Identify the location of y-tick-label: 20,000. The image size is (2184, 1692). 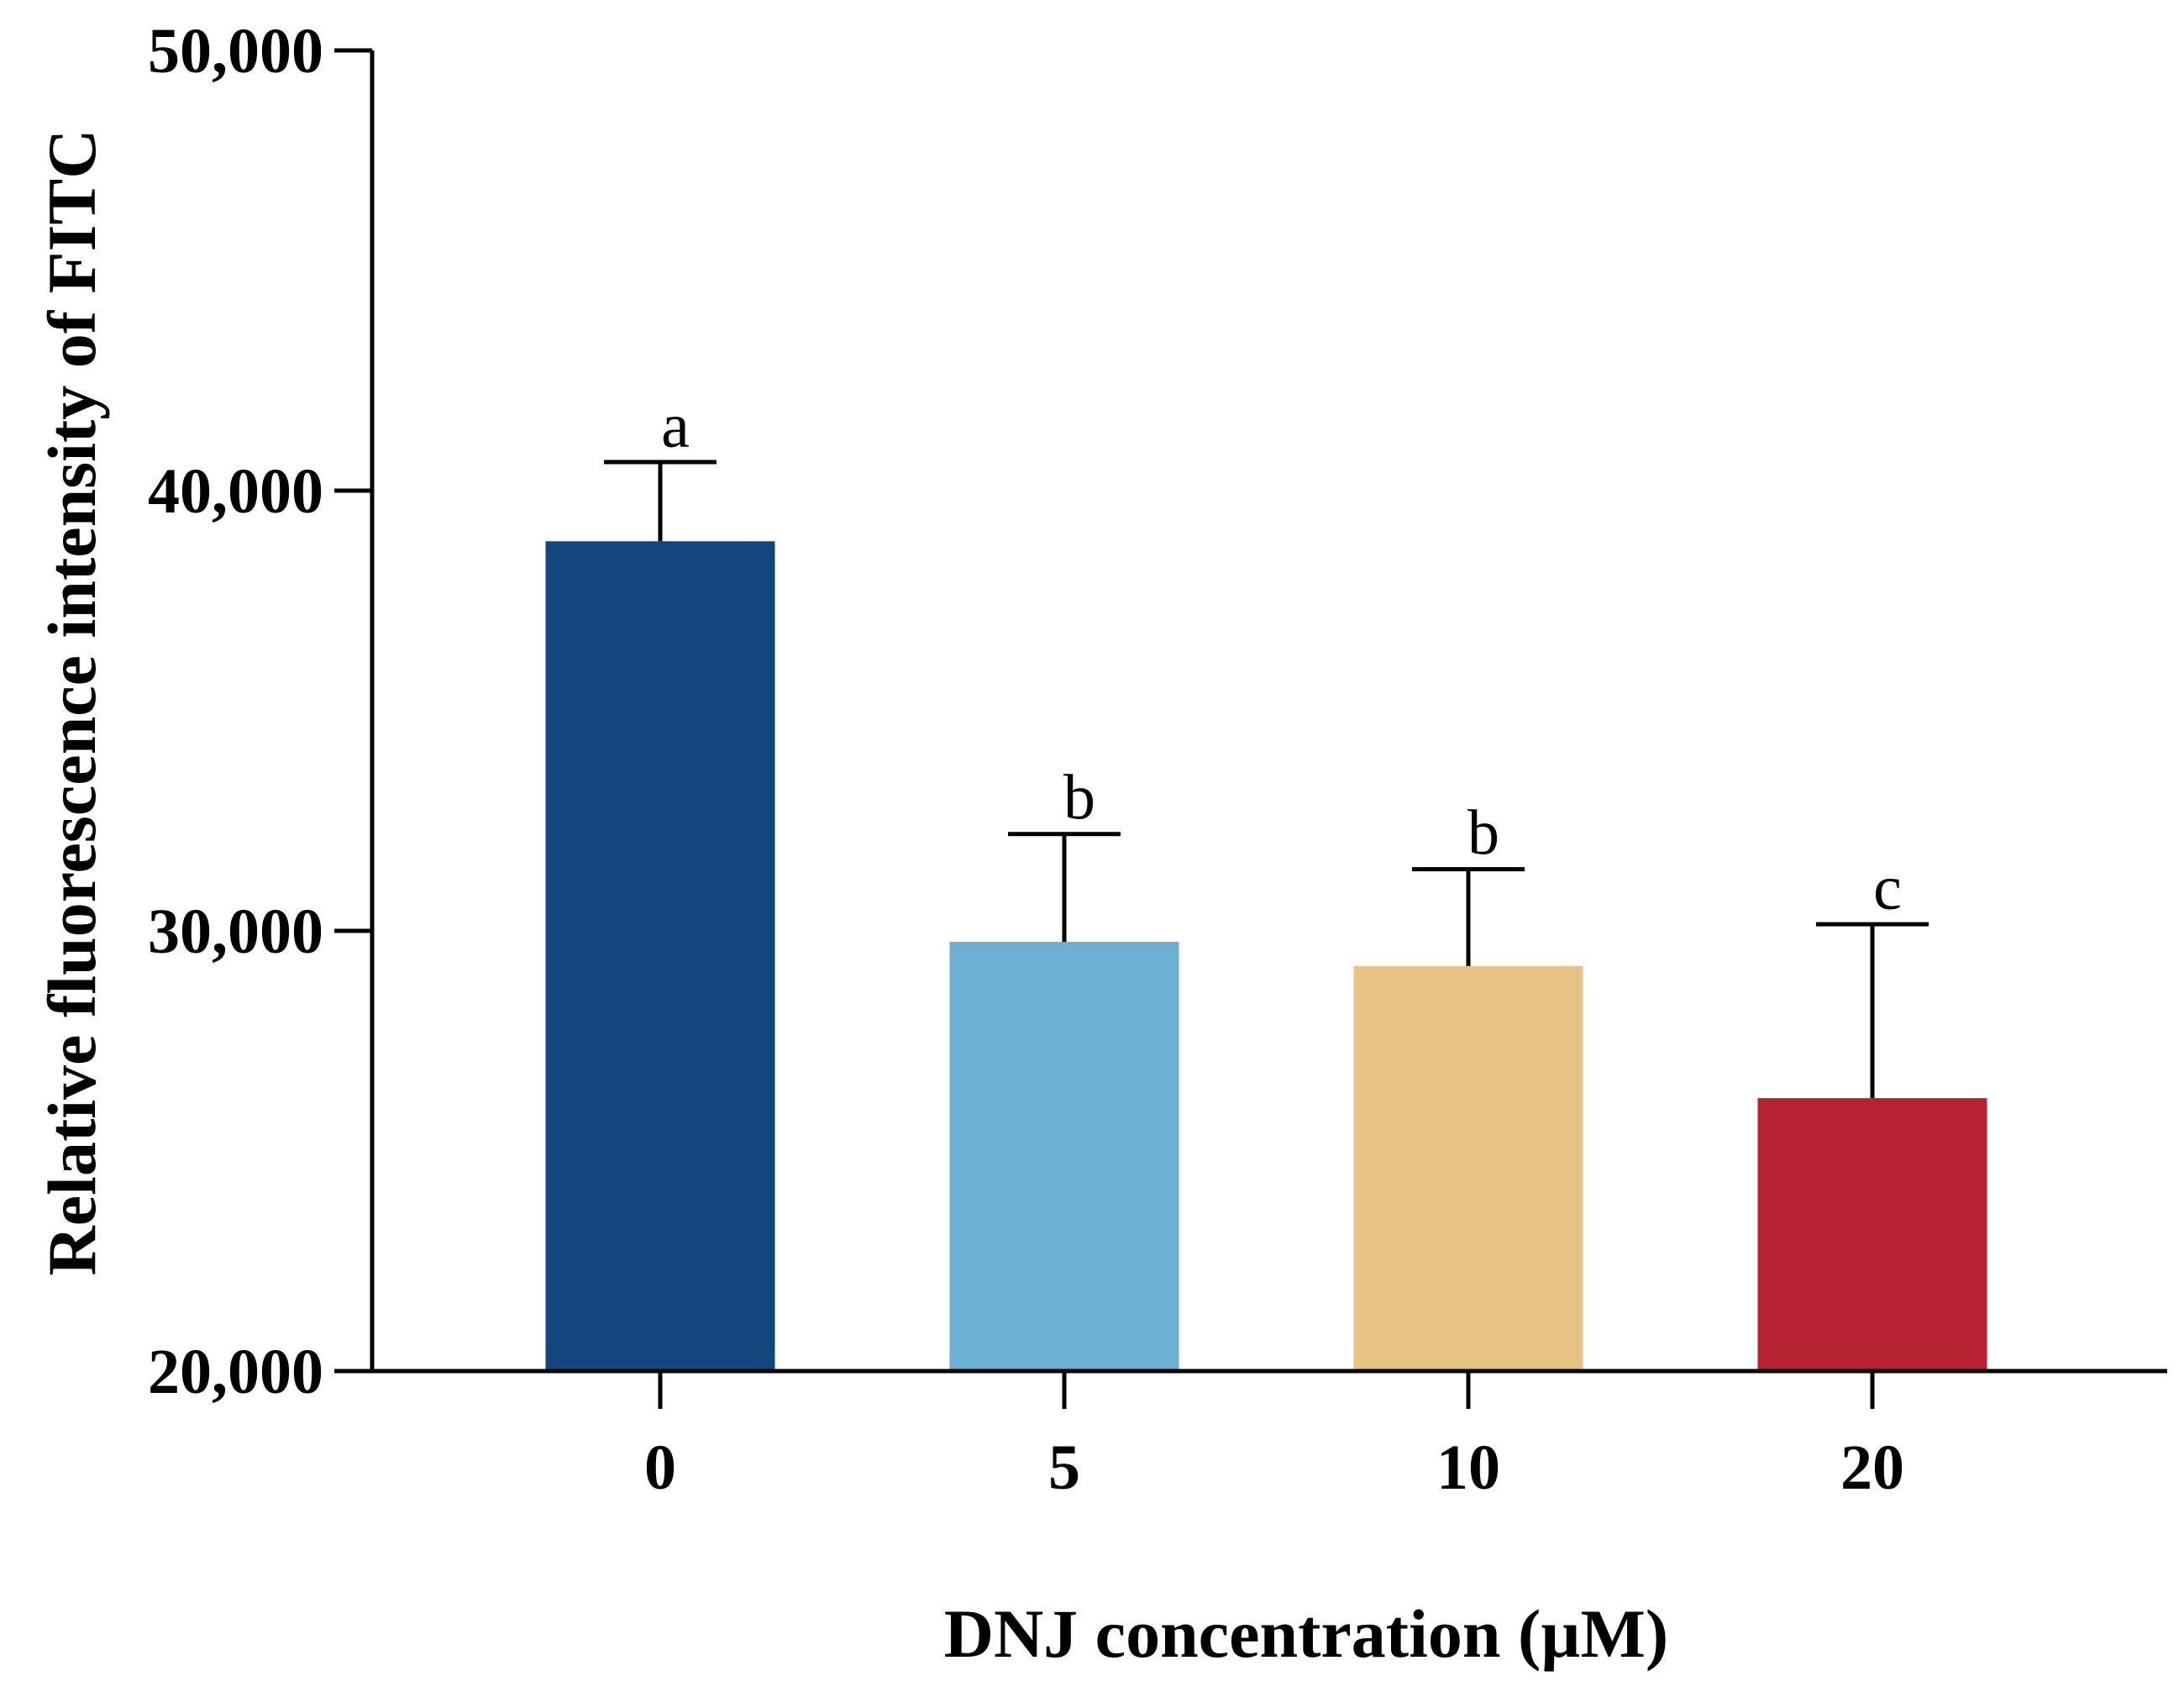
(235, 1372).